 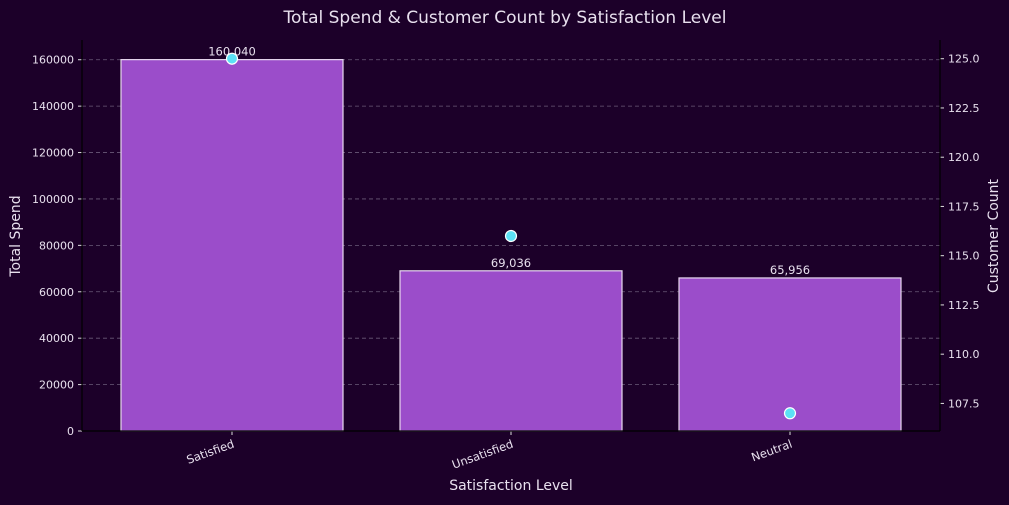 What do you see at coordinates (964, 403) in the screenshot?
I see `y2-tick-label: 107.5` at bounding box center [964, 403].